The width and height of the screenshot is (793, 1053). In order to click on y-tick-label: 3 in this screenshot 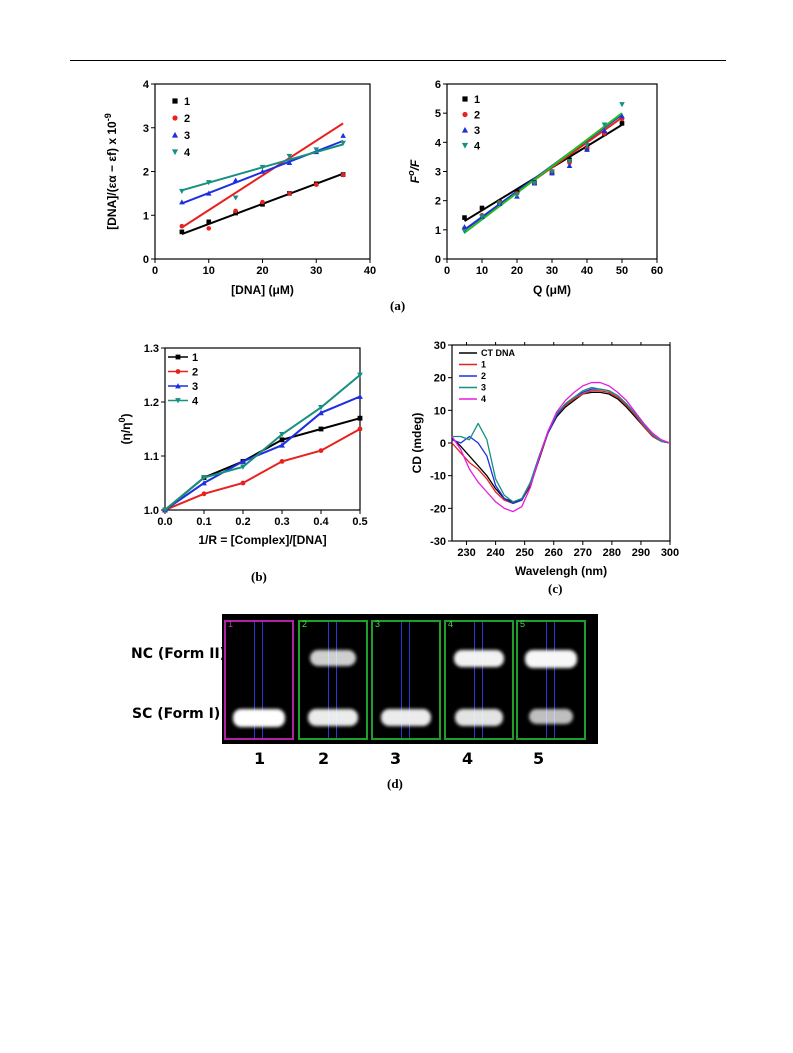, I will do `click(438, 173)`.